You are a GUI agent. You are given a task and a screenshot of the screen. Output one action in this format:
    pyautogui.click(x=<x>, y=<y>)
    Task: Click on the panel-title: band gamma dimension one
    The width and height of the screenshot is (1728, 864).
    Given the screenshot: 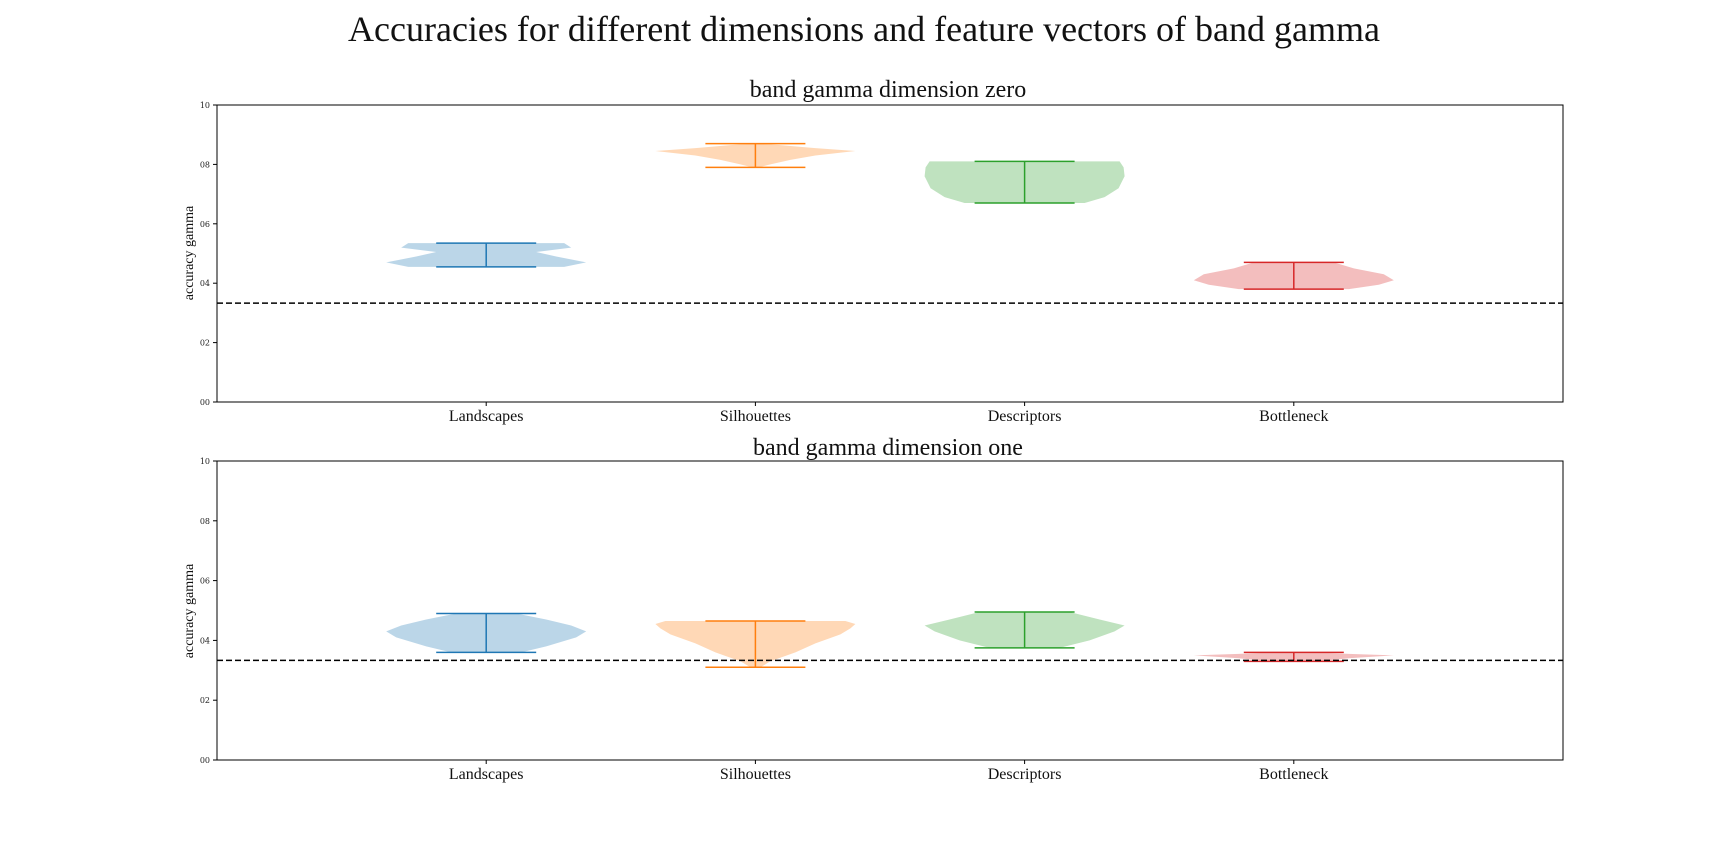 What is the action you would take?
    pyautogui.click(x=888, y=448)
    